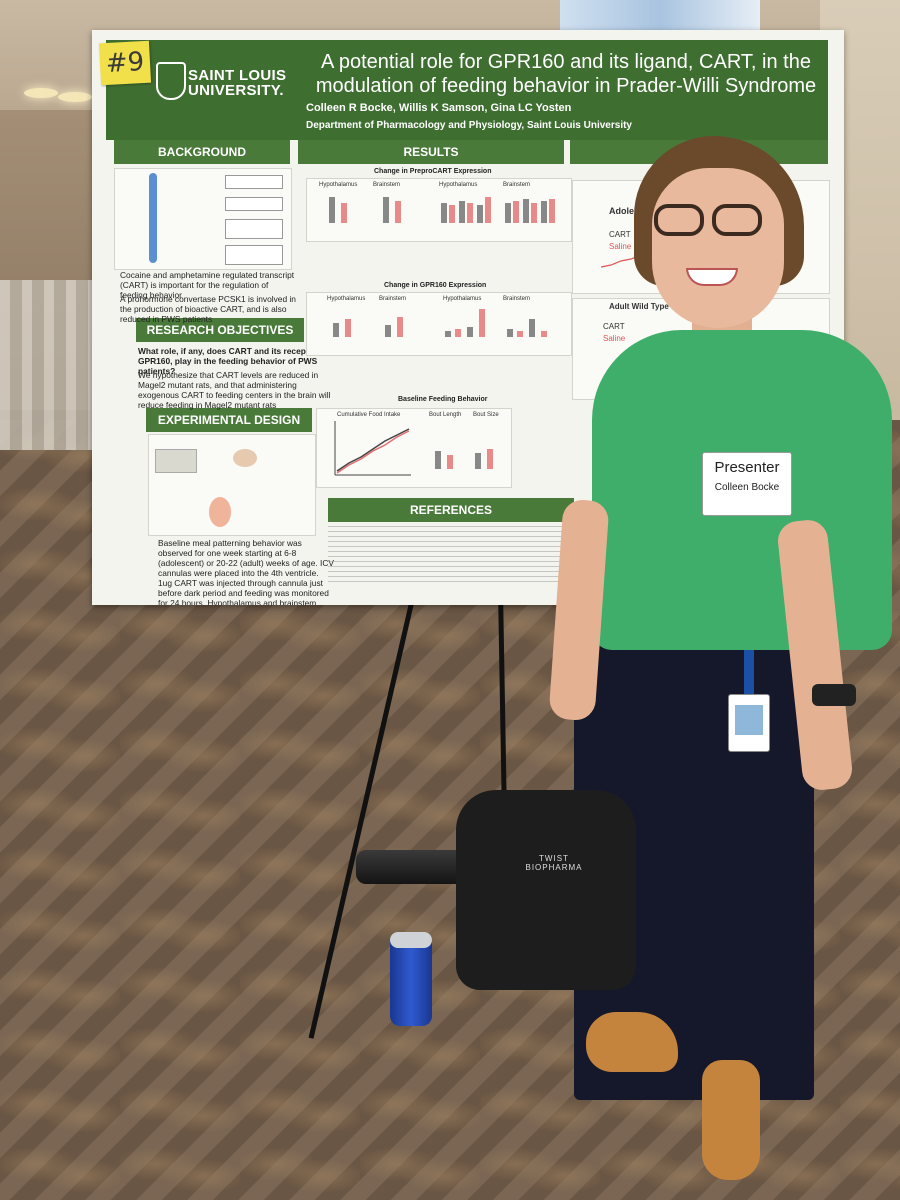 This screenshot has width=900, height=1200. Describe the element at coordinates (229, 420) in the screenshot. I see `section-experimental-design: EXPERIMENTAL DESIGN` at that location.